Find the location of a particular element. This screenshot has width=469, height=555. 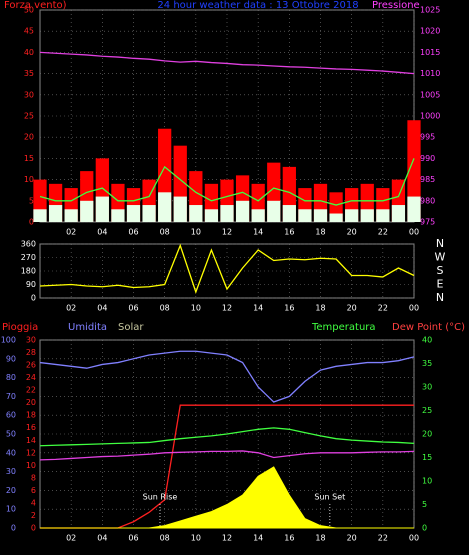

y2-tick-label: 975 is located at coordinates (427, 222).